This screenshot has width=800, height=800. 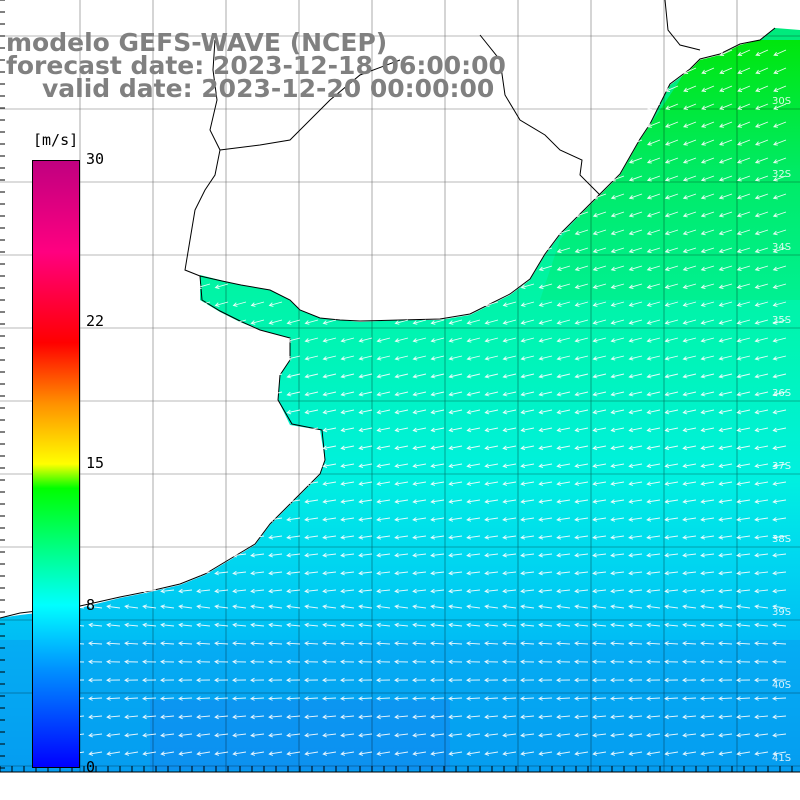 I want to click on colorbar-tick-label: 30, so click(x=95, y=159).